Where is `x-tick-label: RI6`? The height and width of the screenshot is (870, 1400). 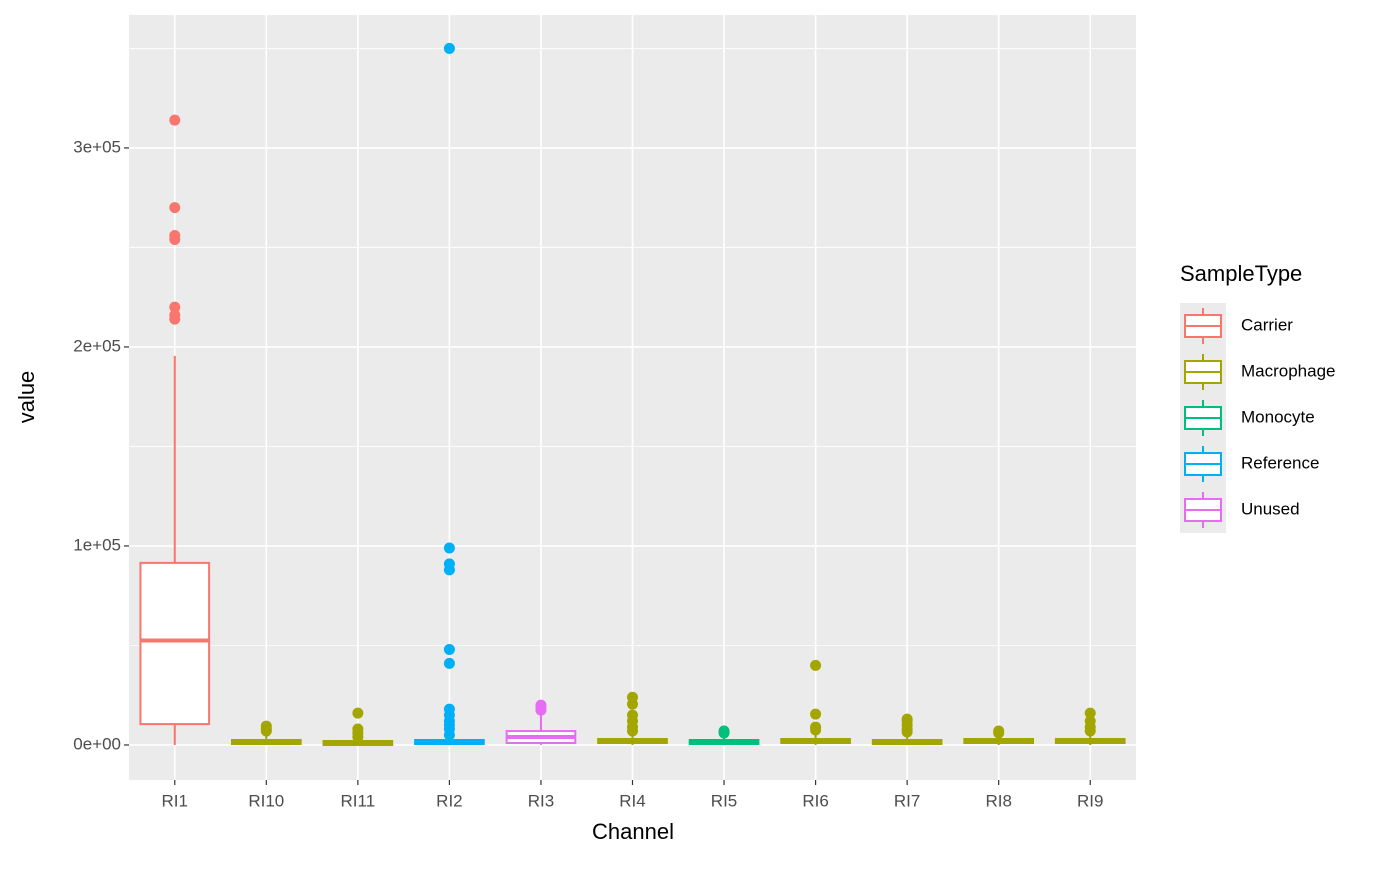
x-tick-label: RI6 is located at coordinates (815, 800).